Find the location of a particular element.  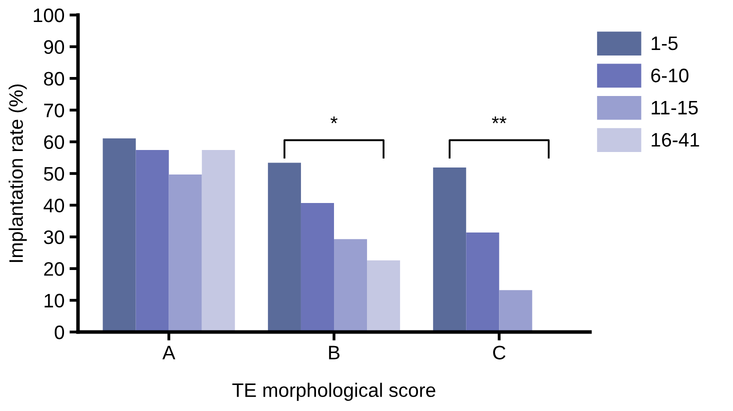

y-tick-label: 90 is located at coordinates (54, 47).